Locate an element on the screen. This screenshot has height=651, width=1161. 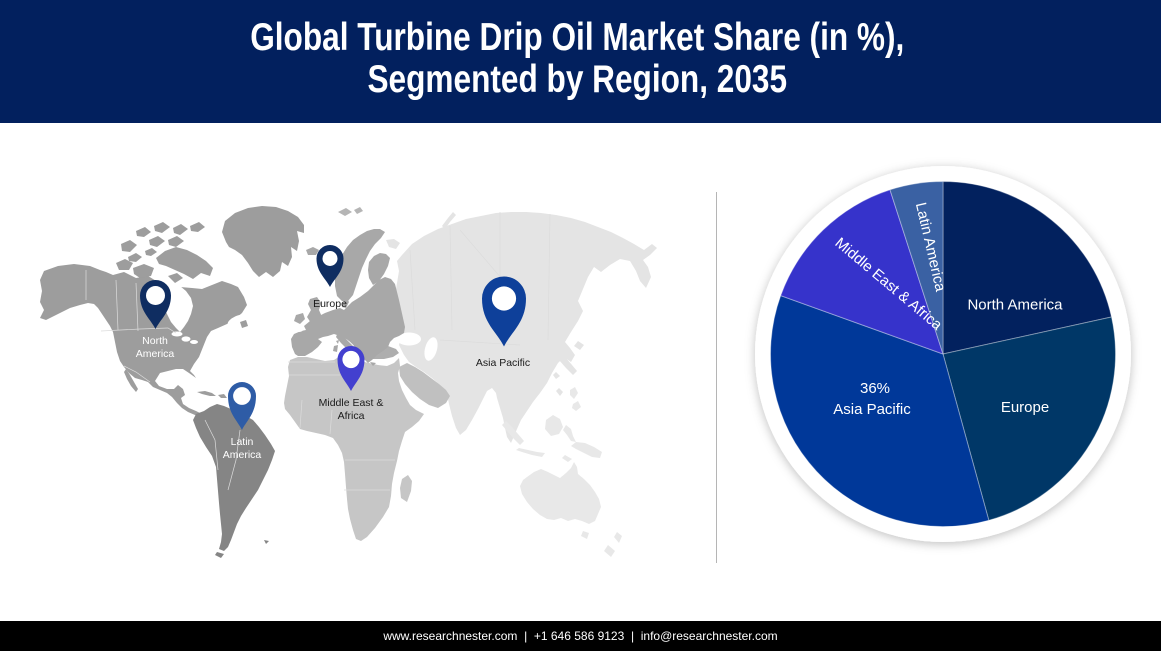
svg-text: Latin is located at coordinates (242, 442).